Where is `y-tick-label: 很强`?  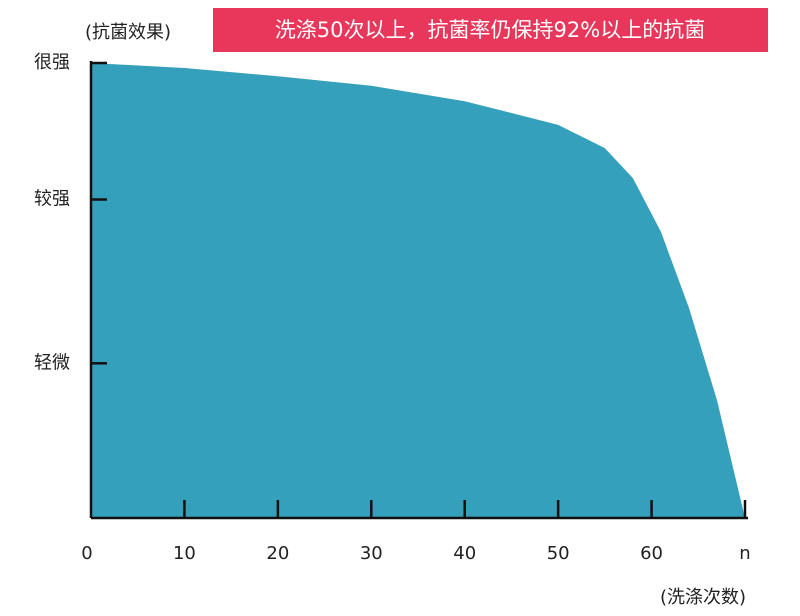
y-tick-label: 很强 is located at coordinates (52, 62).